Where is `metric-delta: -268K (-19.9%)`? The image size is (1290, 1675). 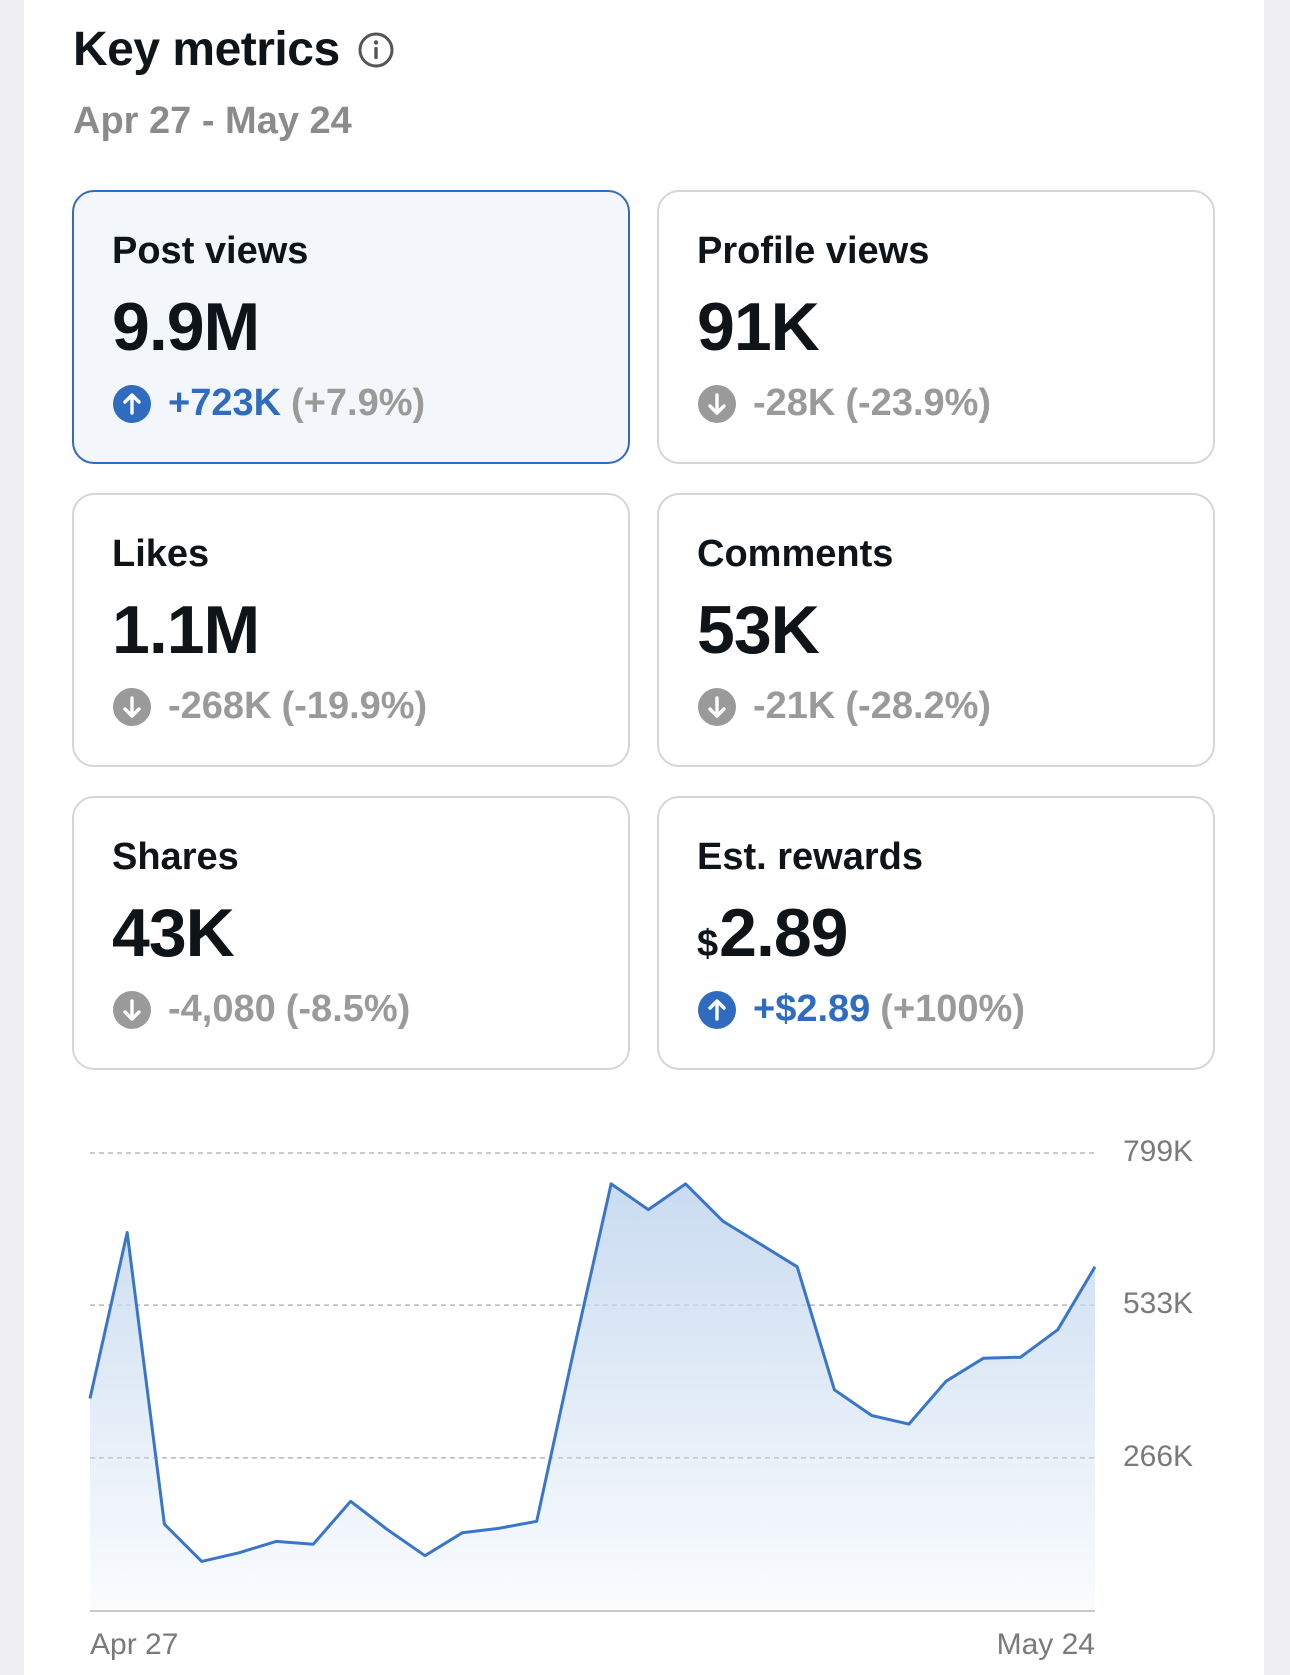 metric-delta: -268K (-19.9%) is located at coordinates (269, 706).